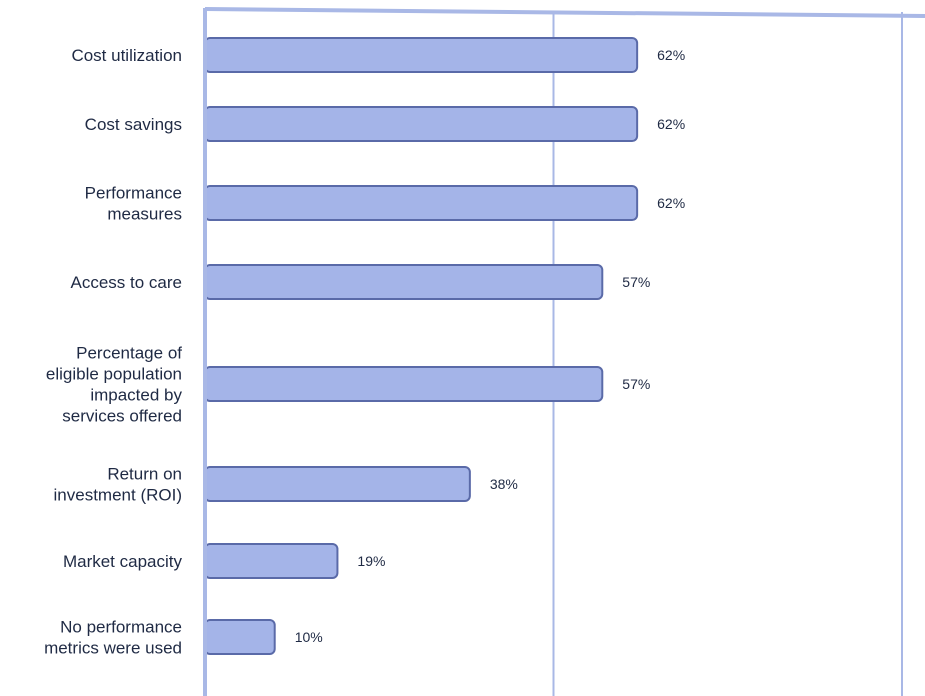 The height and width of the screenshot is (696, 925). Describe the element at coordinates (118, 485) in the screenshot. I see `category-label-6: Return on investment (ROI)` at that location.